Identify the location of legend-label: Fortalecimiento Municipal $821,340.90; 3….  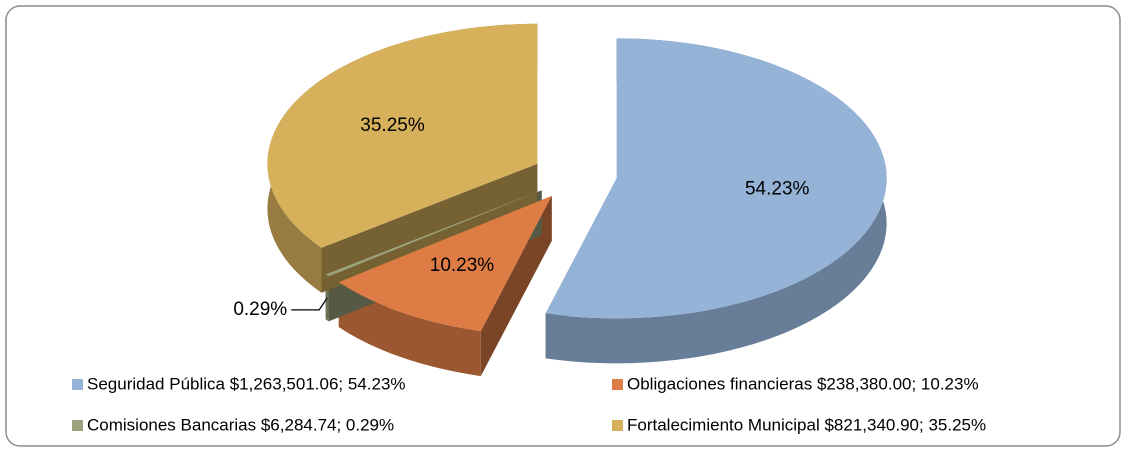
(806, 424).